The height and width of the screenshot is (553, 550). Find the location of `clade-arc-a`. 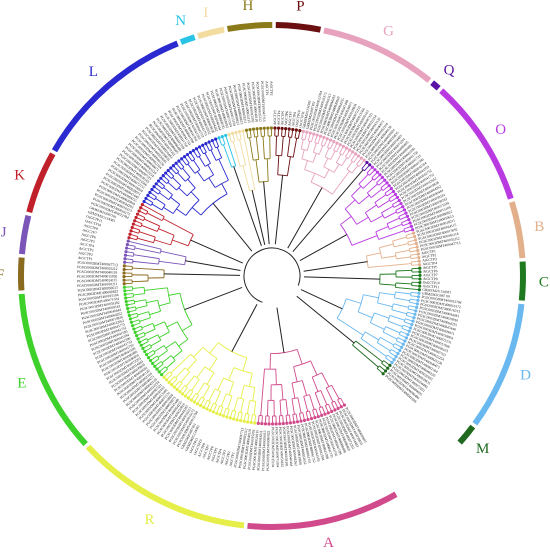

clade-arc-a is located at coordinates (322, 510).